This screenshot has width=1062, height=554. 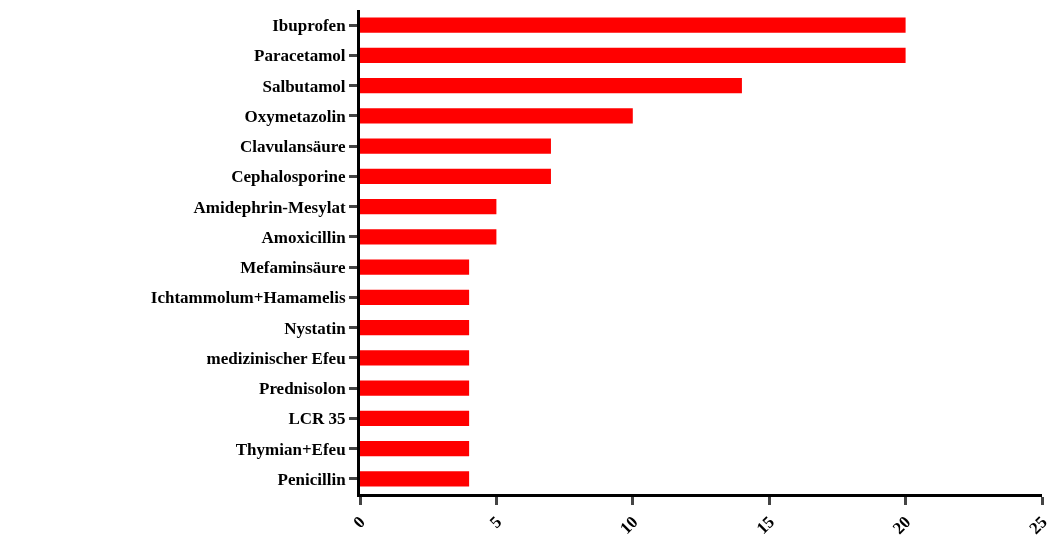 I want to click on x-tick-label: 25, so click(x=1038, y=525).